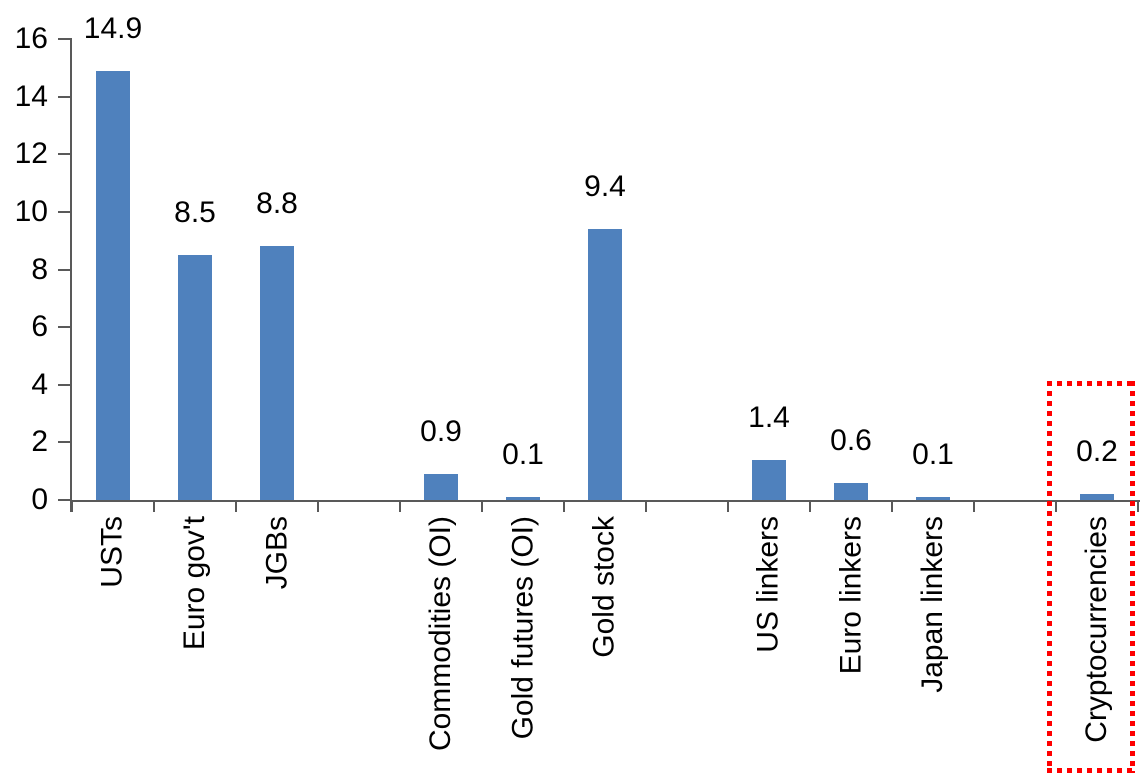 The width and height of the screenshot is (1146, 780). What do you see at coordinates (1132, 577) in the screenshot?
I see `highlight-box-right` at bounding box center [1132, 577].